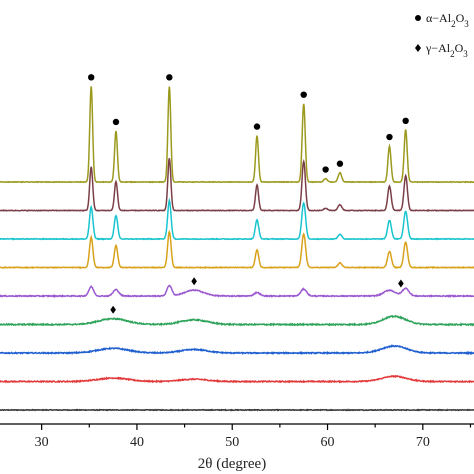 The image size is (474, 474). I want to click on x-tick-label-70: 70, so click(423, 442).